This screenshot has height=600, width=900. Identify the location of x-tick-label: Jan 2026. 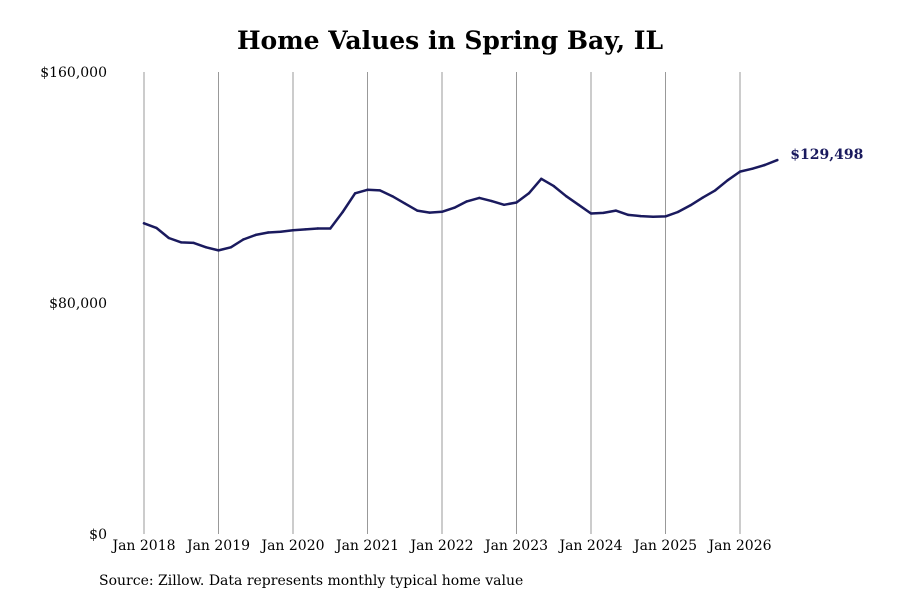
(738, 546).